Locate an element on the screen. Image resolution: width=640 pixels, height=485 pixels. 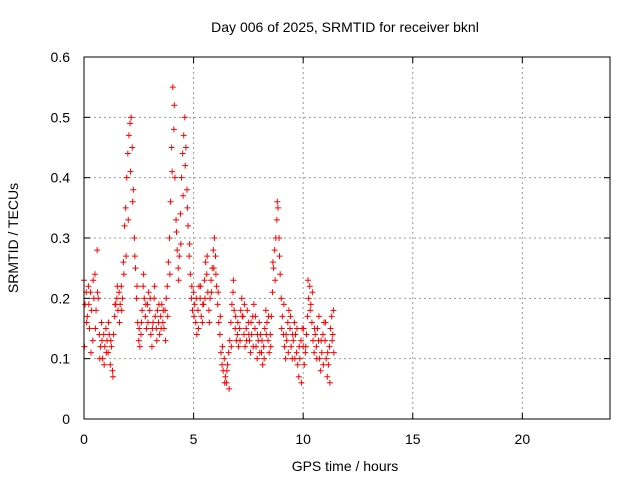
x-tick-label: 5 is located at coordinates (194, 439).